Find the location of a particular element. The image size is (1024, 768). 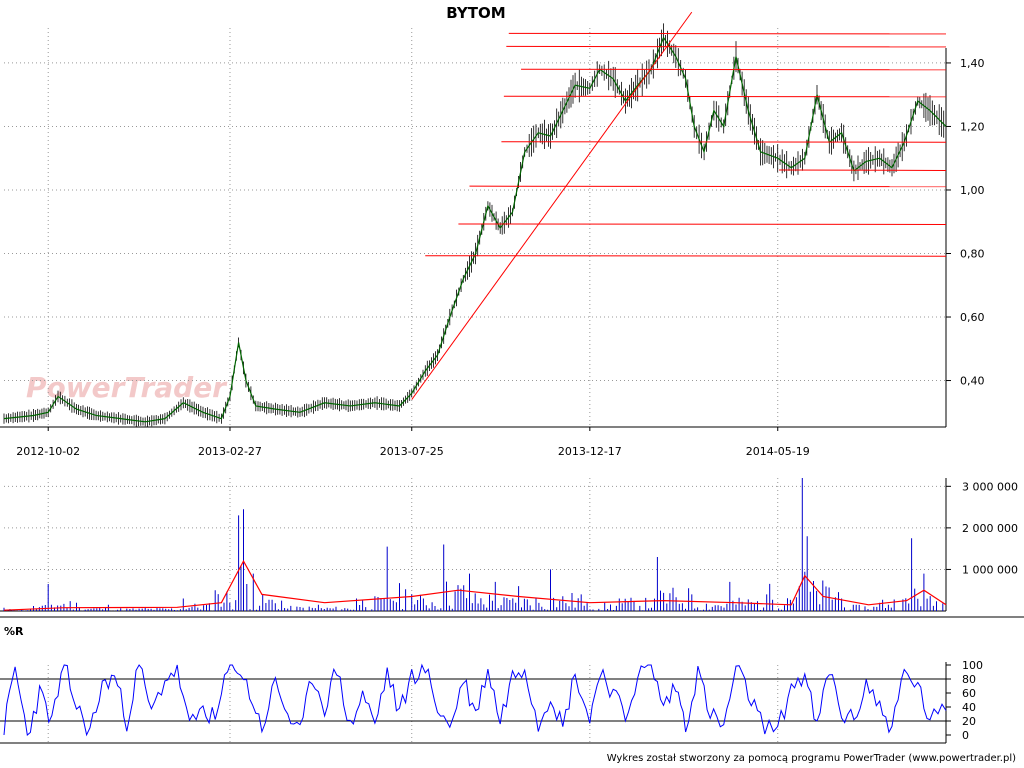

williams-tick-label-0: 0 is located at coordinates (965, 735).